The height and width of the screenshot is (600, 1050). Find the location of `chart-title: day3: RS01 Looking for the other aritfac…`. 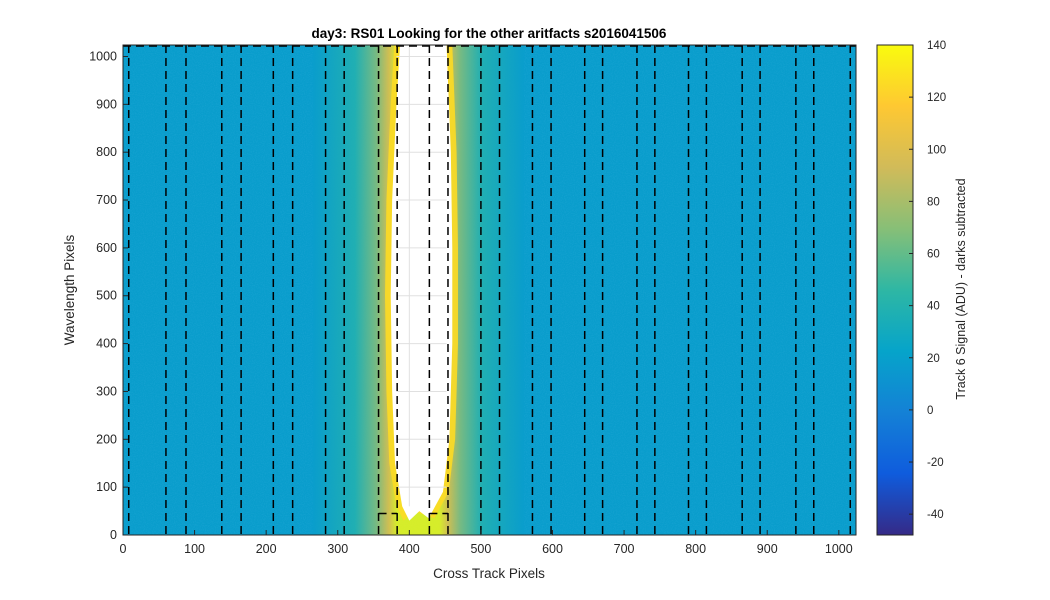

chart-title: day3: RS01 Looking for the other aritfac… is located at coordinates (489, 33).